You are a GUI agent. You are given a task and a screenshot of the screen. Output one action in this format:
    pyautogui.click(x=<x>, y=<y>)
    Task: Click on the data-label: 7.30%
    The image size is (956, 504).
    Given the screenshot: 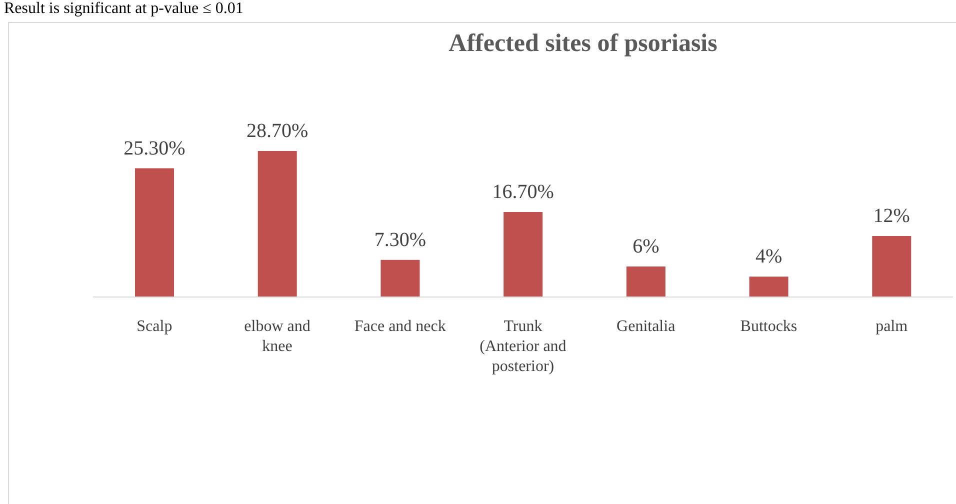 What is the action you would take?
    pyautogui.click(x=400, y=239)
    